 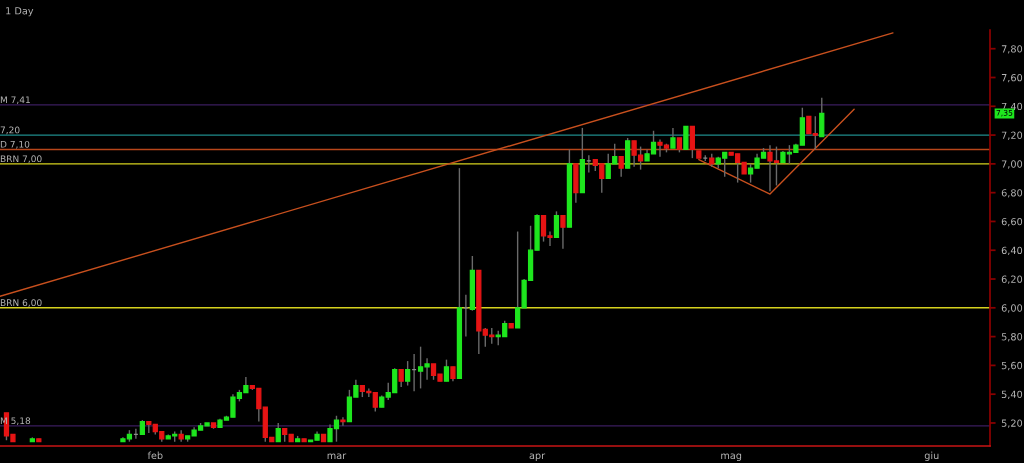 What do you see at coordinates (1012, 251) in the screenshot?
I see `y-tick-label: 6,40` at bounding box center [1012, 251].